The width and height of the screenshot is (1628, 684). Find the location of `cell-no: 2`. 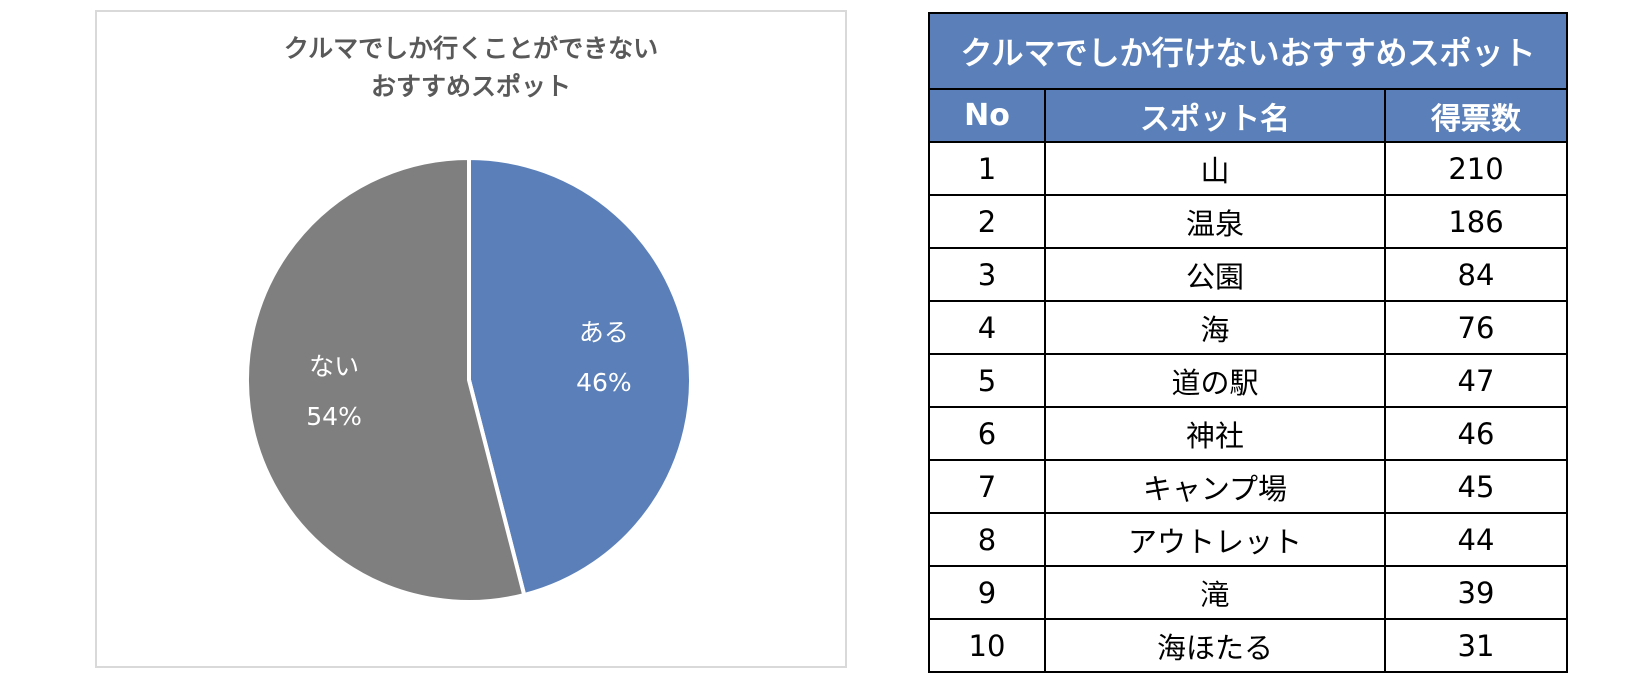

cell-no: 2 is located at coordinates (987, 221).